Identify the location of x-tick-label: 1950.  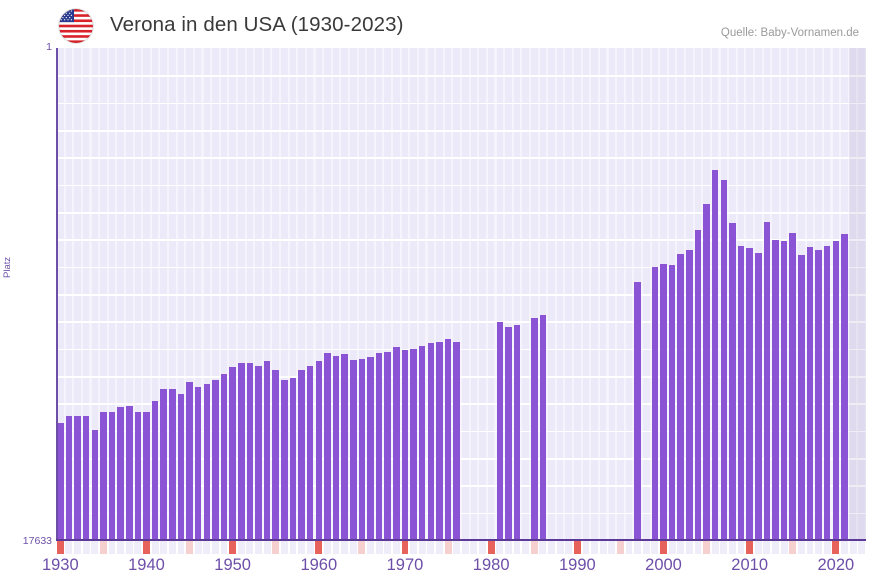
(232, 565).